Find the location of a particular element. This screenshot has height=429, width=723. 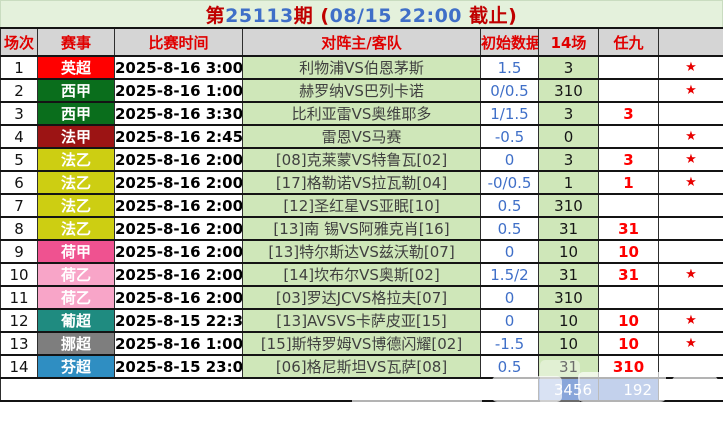

column-header: 14场 is located at coordinates (568, 42).